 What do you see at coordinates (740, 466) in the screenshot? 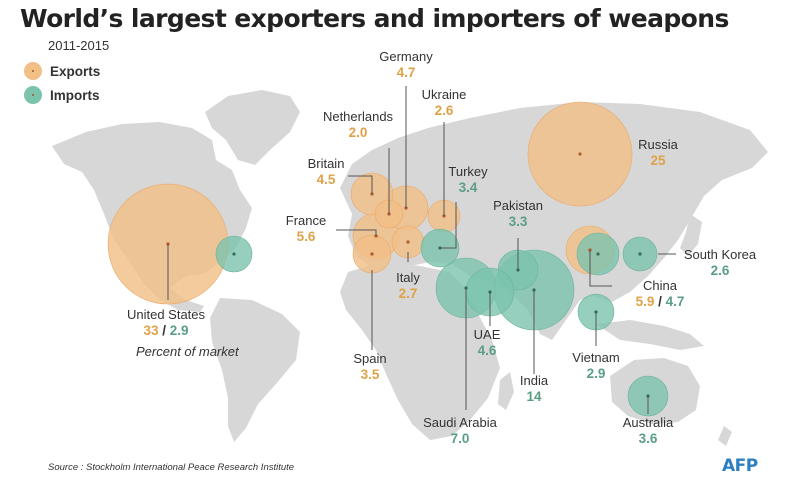
I see `afp-logo: AFP` at bounding box center [740, 466].